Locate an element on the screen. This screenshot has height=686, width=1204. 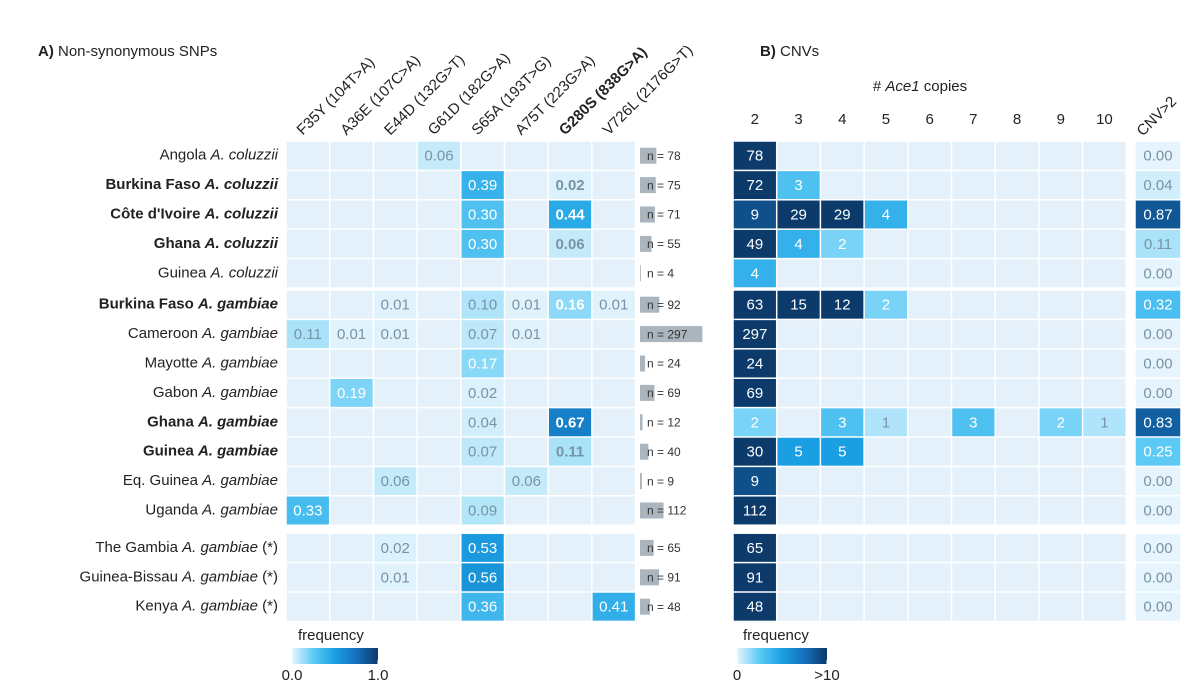
row-species: A. coluzzii is located at coordinates (241, 243).